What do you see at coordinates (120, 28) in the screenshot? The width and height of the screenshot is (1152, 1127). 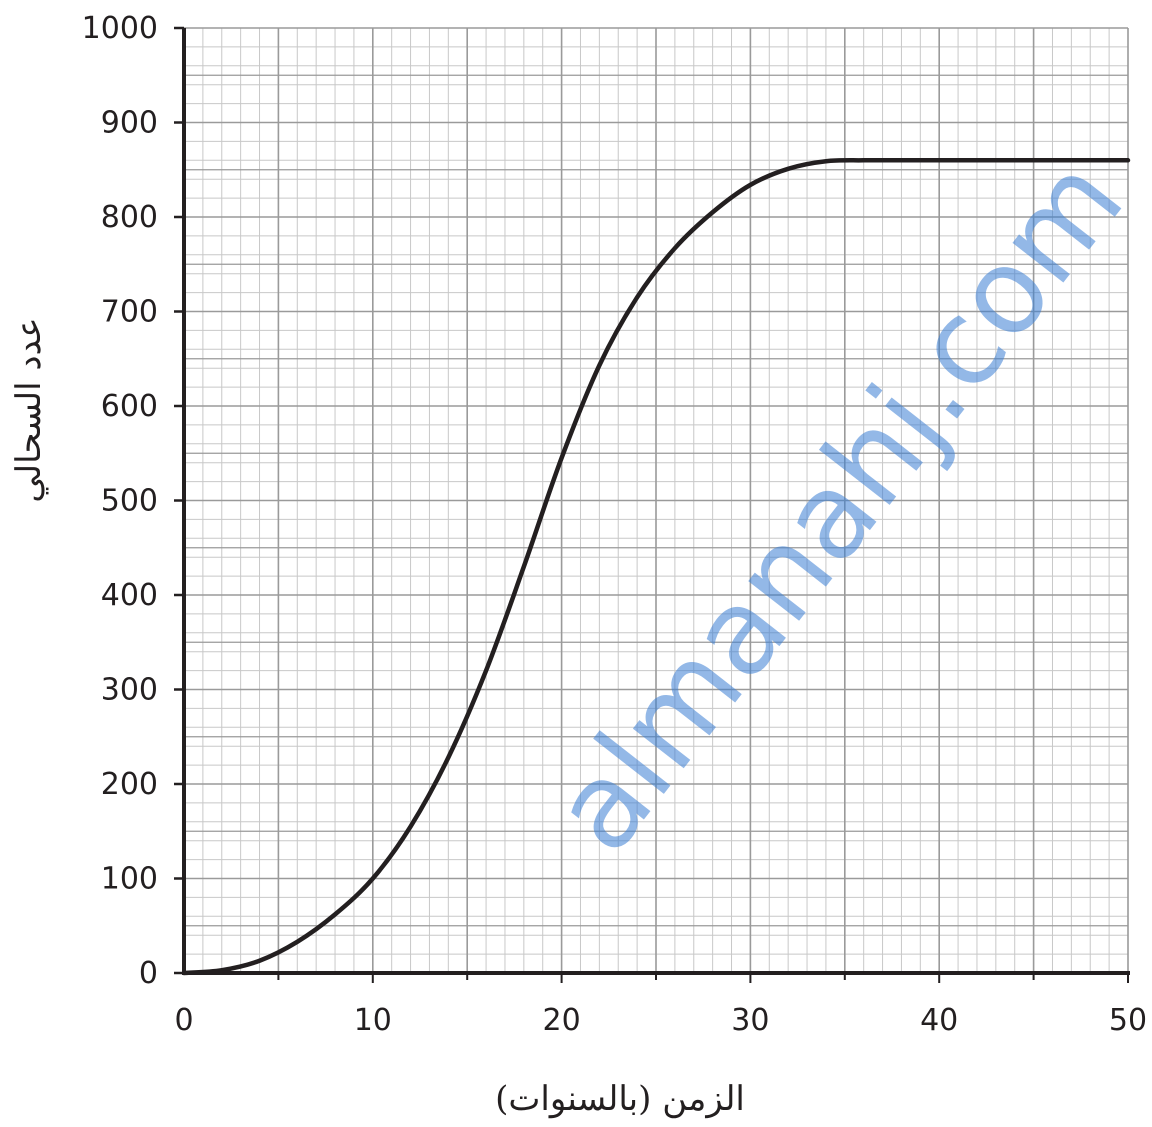 I see `y-tick-label: 1000` at bounding box center [120, 28].